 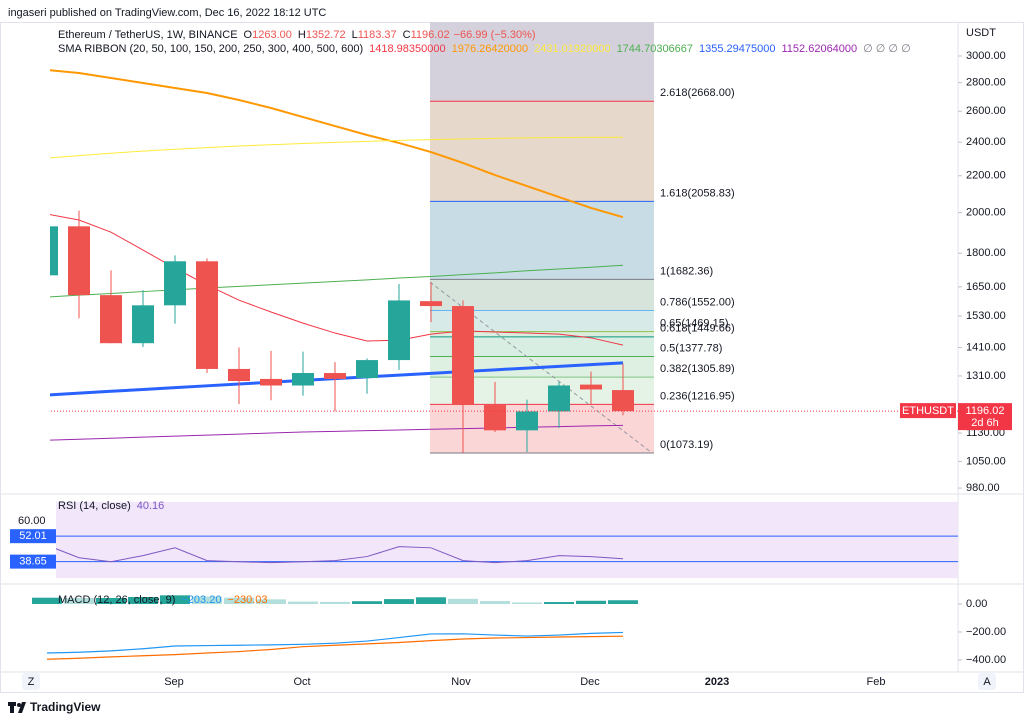 What do you see at coordinates (407, 35) in the screenshot?
I see `ohlc-key: C` at bounding box center [407, 35].